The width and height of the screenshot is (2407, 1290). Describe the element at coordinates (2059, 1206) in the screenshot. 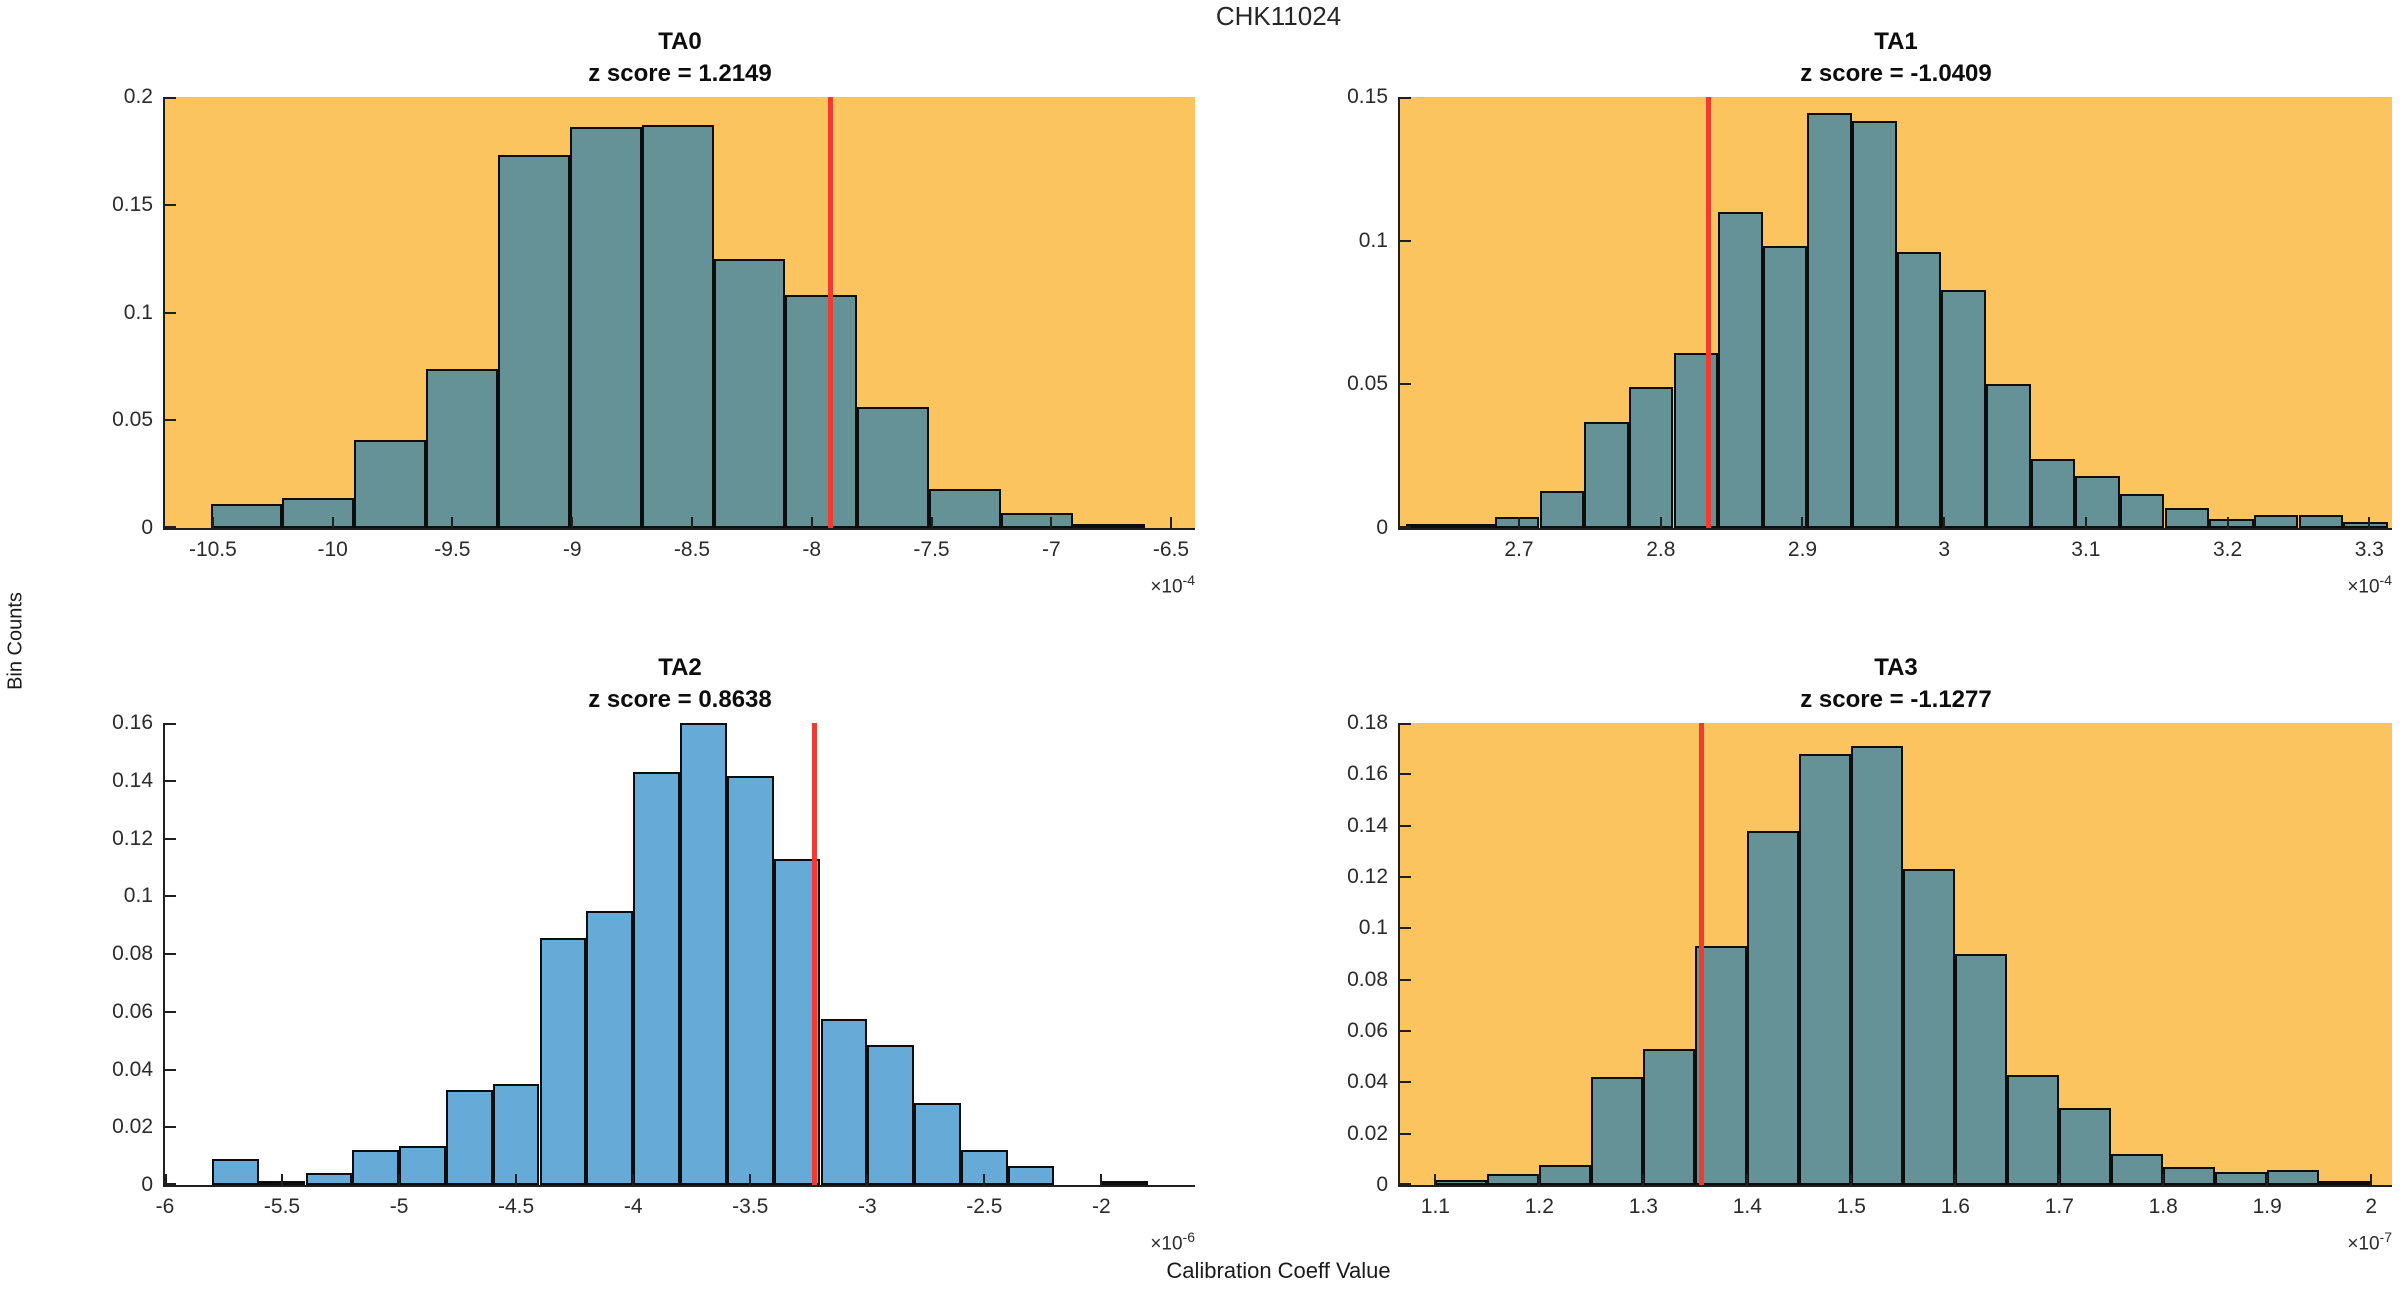

I see `x-tick-label: 1.7` at that location.